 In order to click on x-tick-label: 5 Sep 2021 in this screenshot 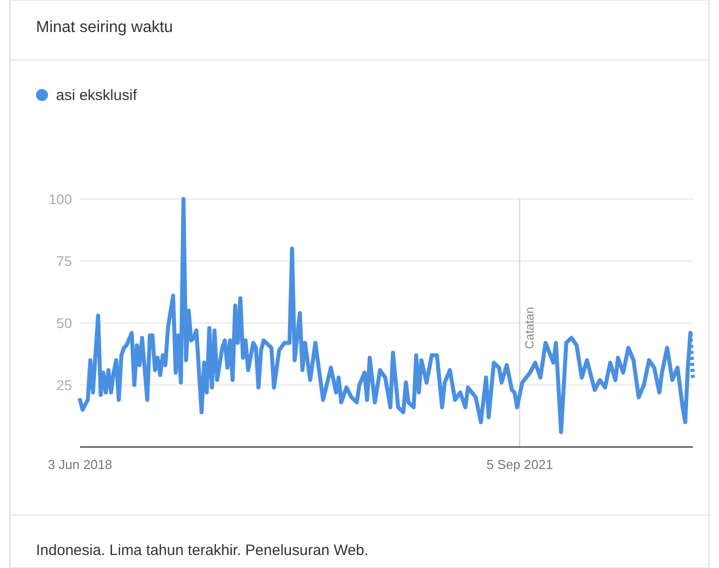, I will do `click(519, 464)`.